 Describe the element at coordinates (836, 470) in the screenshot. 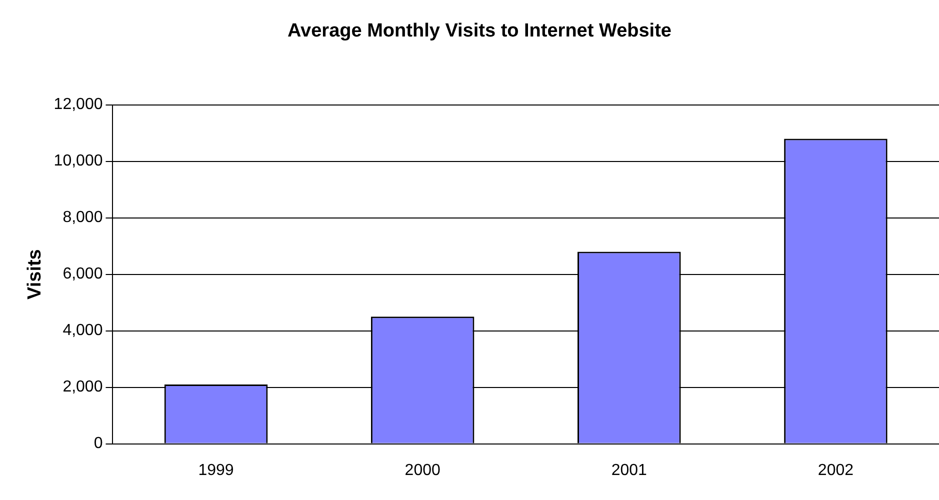

I see `x-tick-label: 2002` at that location.